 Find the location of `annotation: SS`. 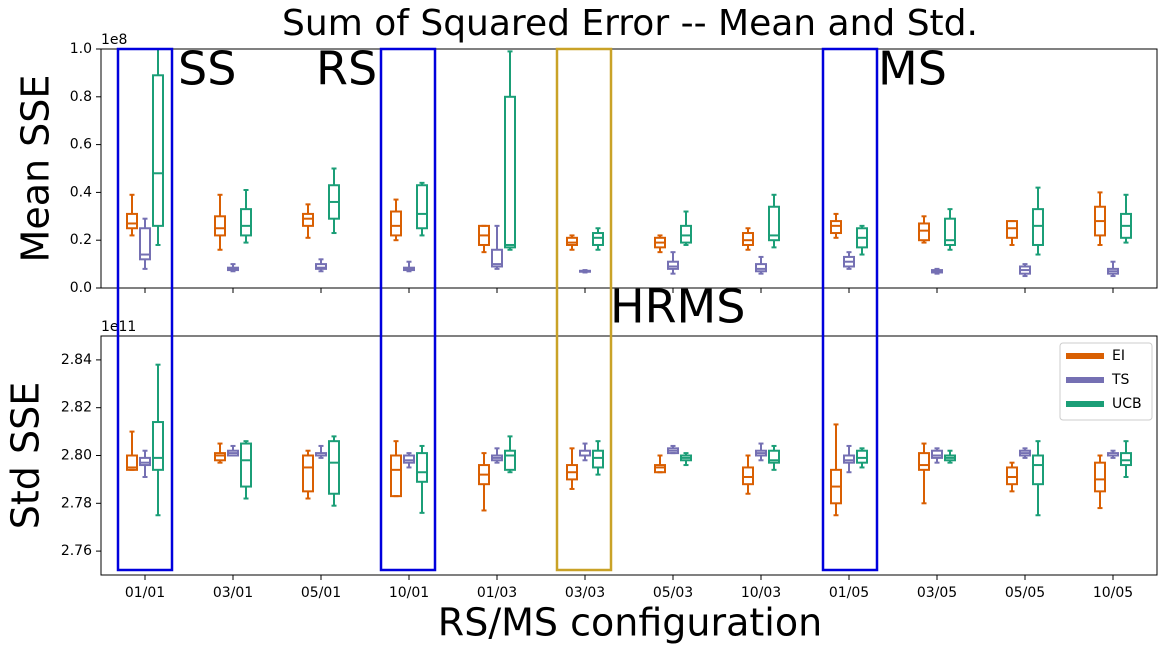

annotation: SS is located at coordinates (207, 69).